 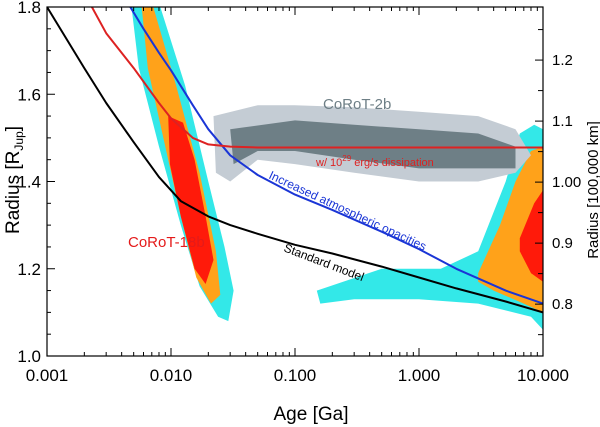 What do you see at coordinates (13, 128) in the screenshot?
I see `y-axis-label-close: ]` at bounding box center [13, 128].